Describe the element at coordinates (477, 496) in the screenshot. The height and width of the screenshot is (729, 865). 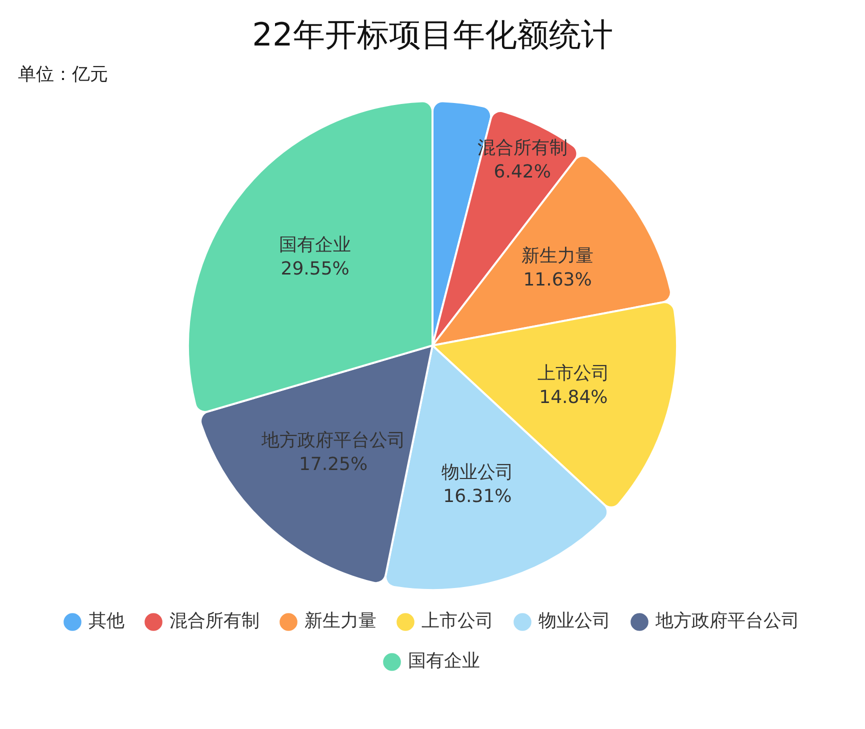
I see `data-label: 16.31%` at that location.